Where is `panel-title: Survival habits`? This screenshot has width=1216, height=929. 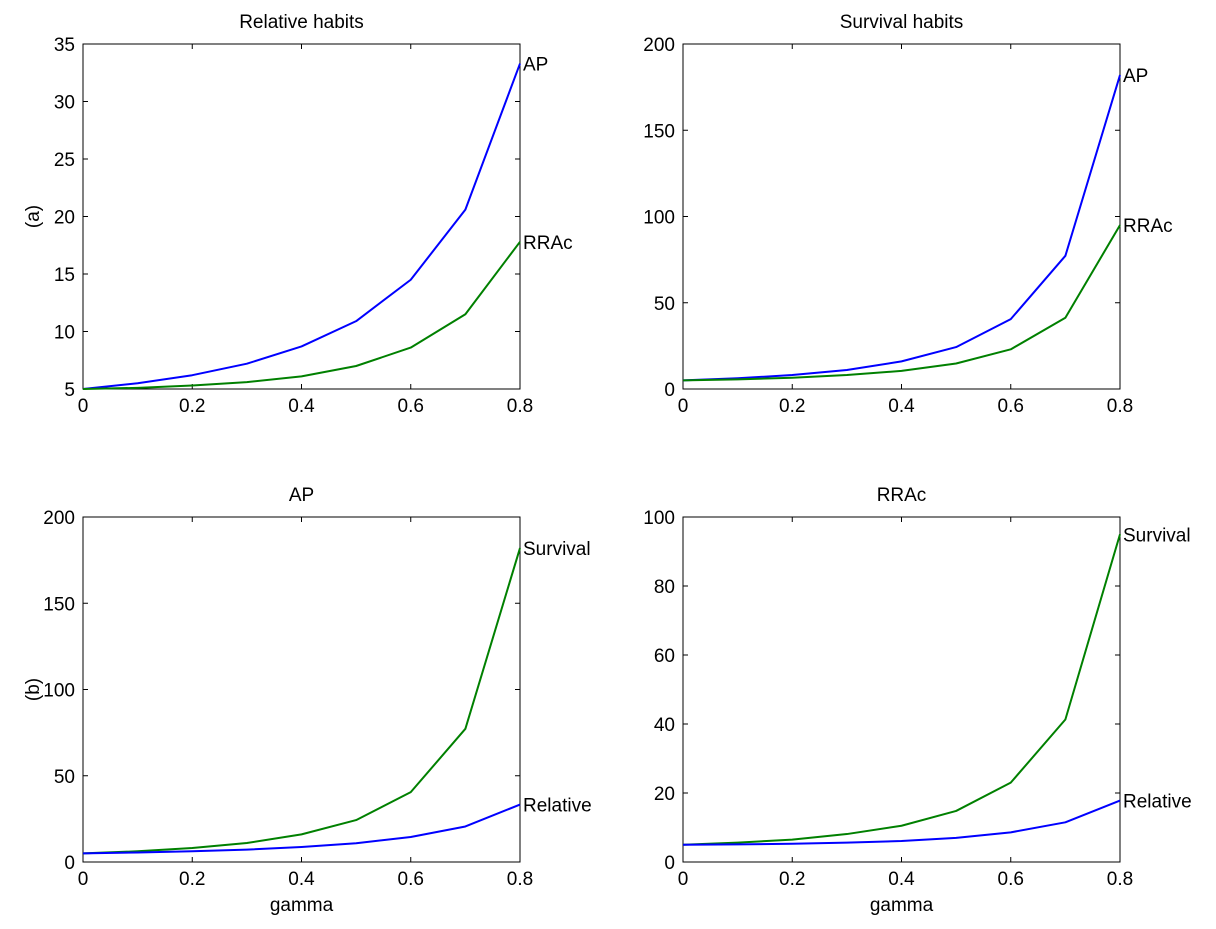 panel-title: Survival habits is located at coordinates (902, 22).